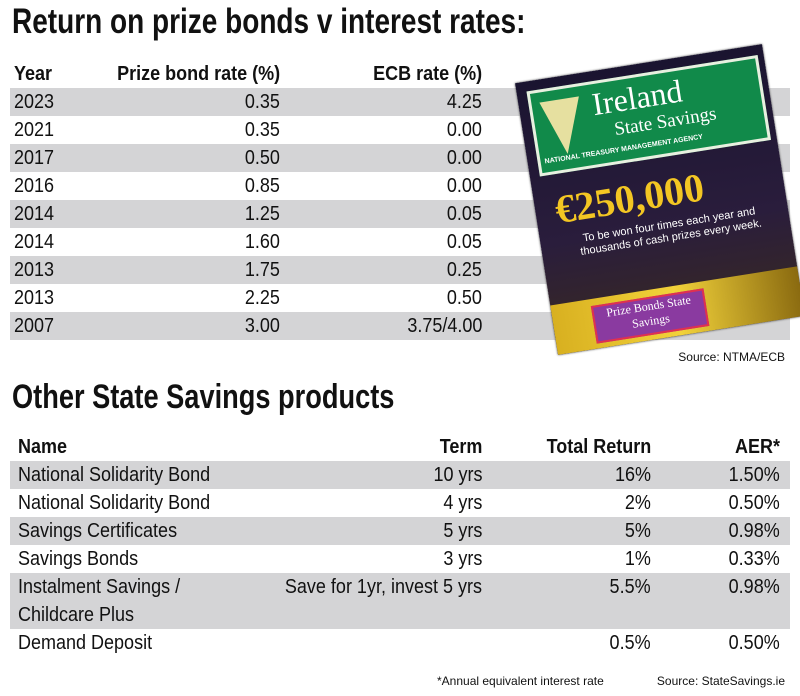 The image size is (800, 696). Describe the element at coordinates (464, 270) in the screenshot. I see `table-cell: 0.25` at that location.